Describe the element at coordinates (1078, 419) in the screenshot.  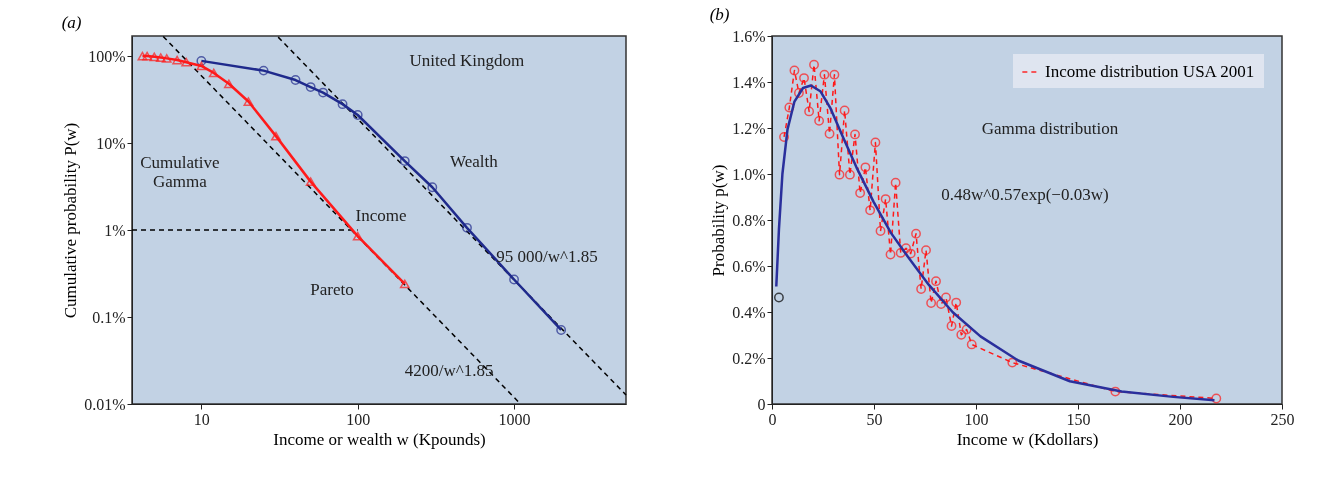
I see `x-tick-label: 150` at that location.